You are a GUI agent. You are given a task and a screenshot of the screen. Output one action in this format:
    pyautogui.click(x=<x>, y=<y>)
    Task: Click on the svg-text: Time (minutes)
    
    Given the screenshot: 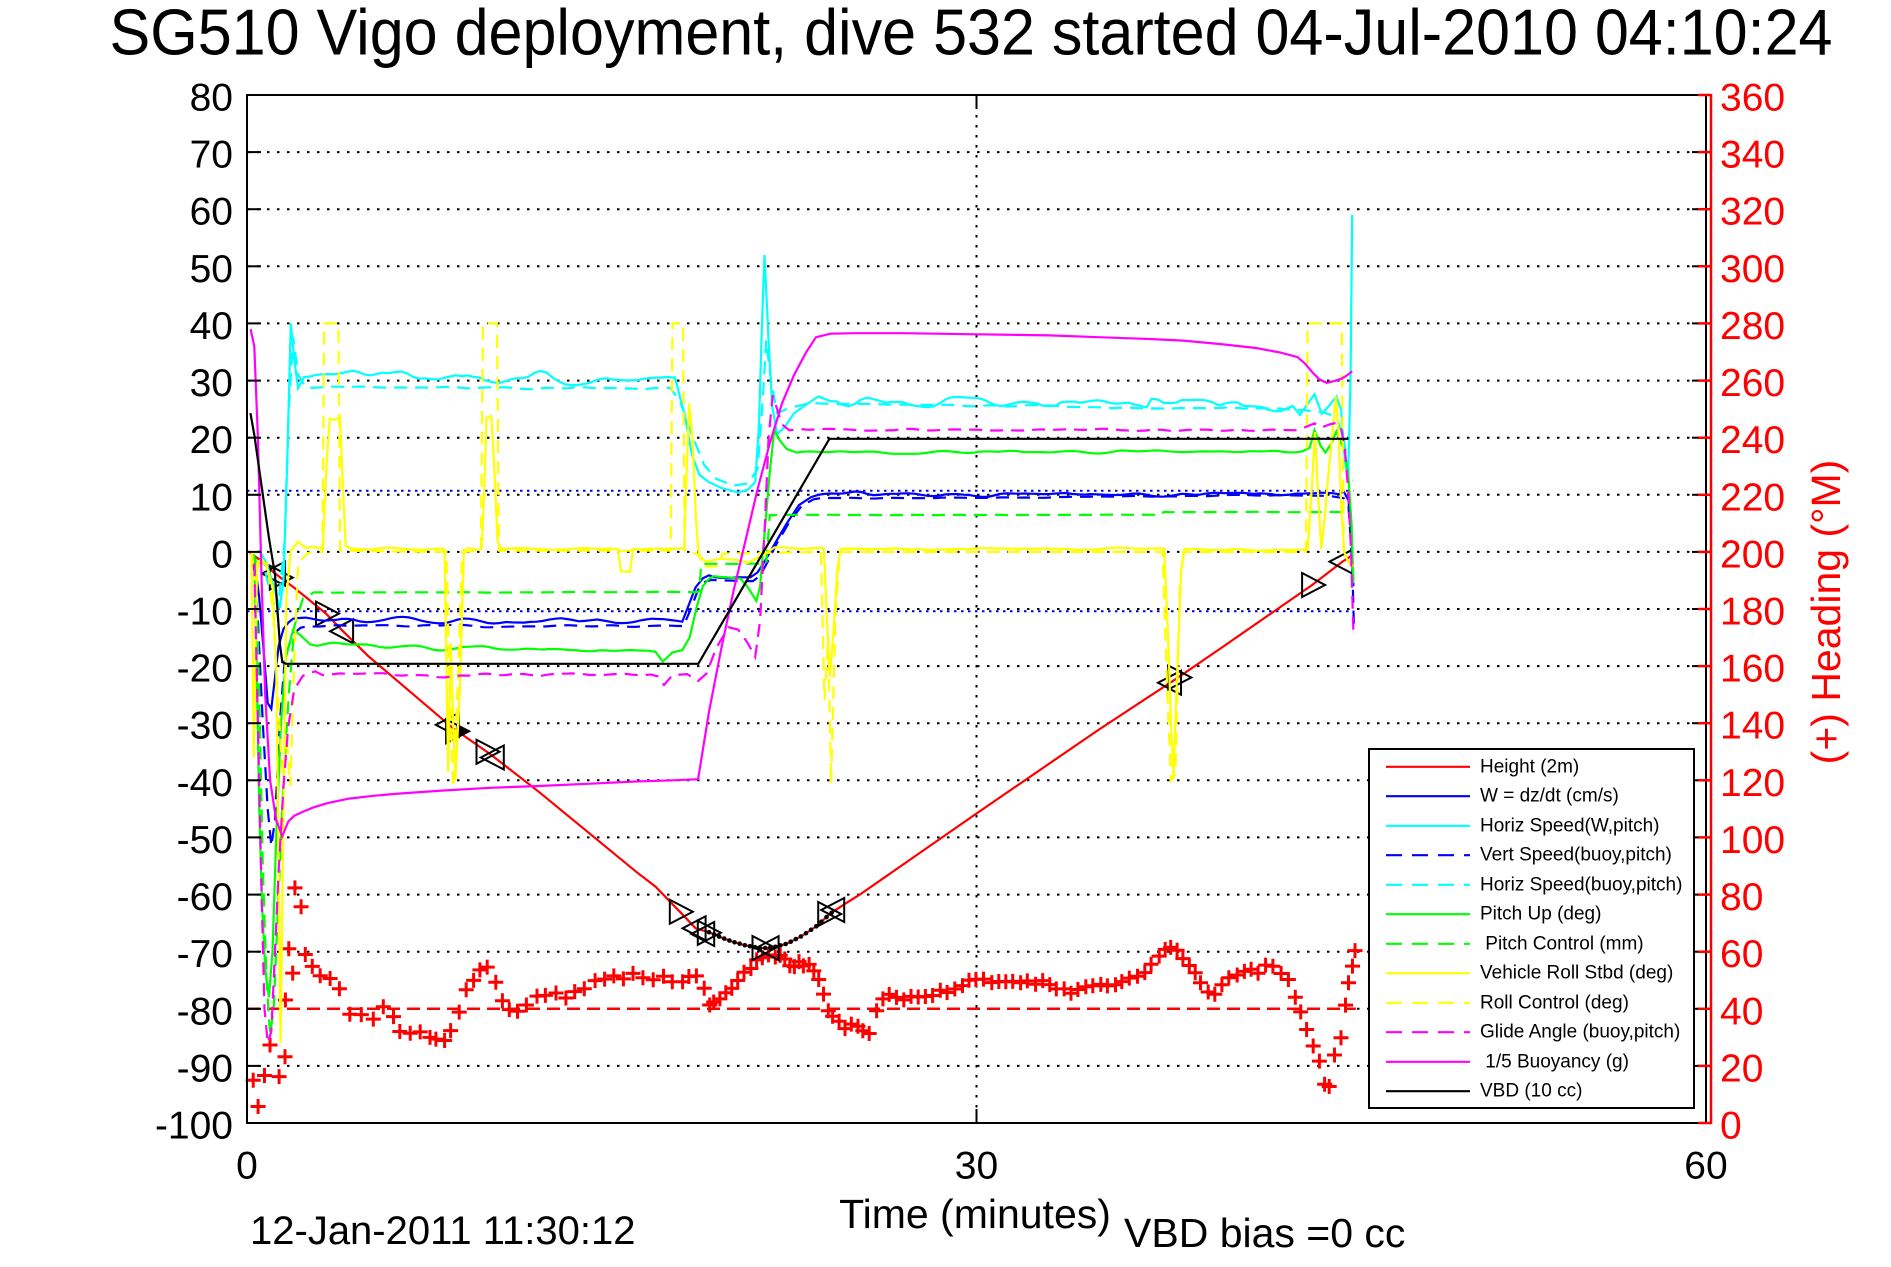 What is the action you would take?
    pyautogui.click(x=975, y=1214)
    